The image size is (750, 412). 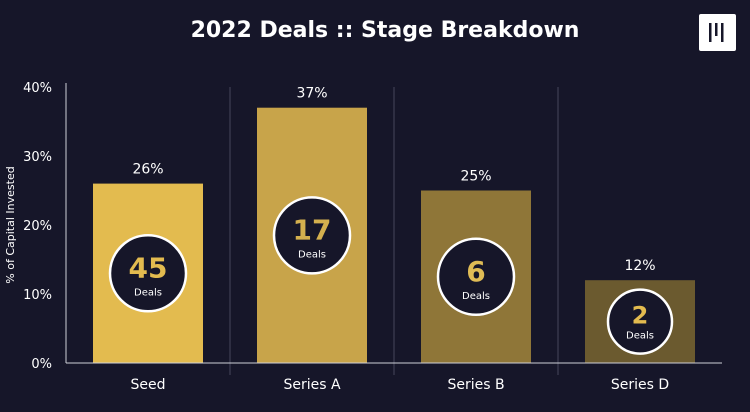 What do you see at coordinates (311, 94) in the screenshot?
I see `bar-value-label: 37%` at bounding box center [311, 94].